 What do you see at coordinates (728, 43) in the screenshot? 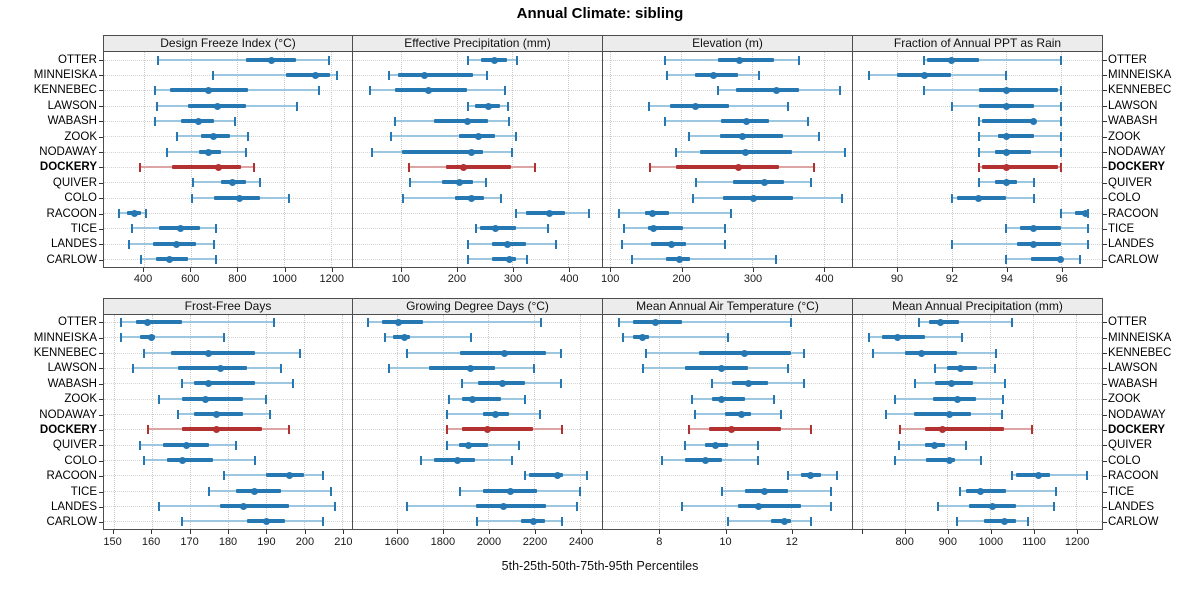
I see `panel-strip: Elevation (m)` at bounding box center [728, 43].